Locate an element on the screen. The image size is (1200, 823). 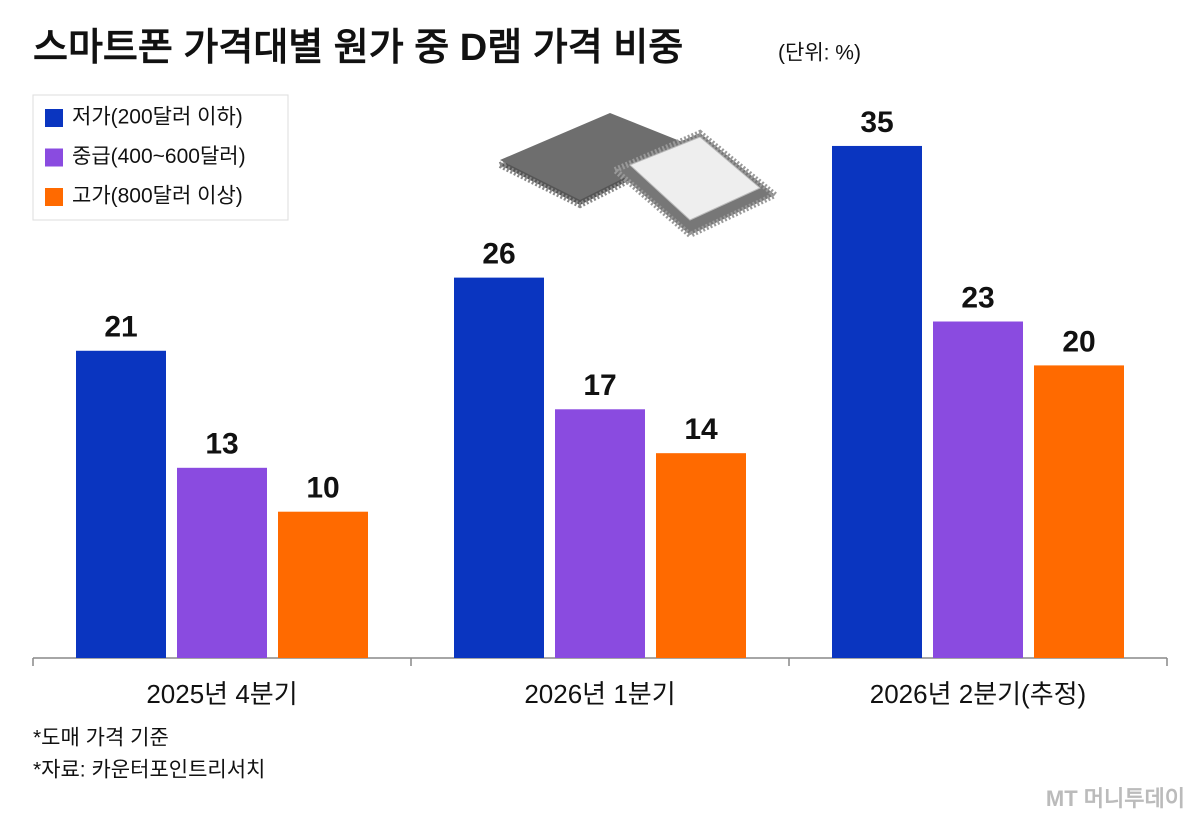
value-label: 13 is located at coordinates (221, 444).